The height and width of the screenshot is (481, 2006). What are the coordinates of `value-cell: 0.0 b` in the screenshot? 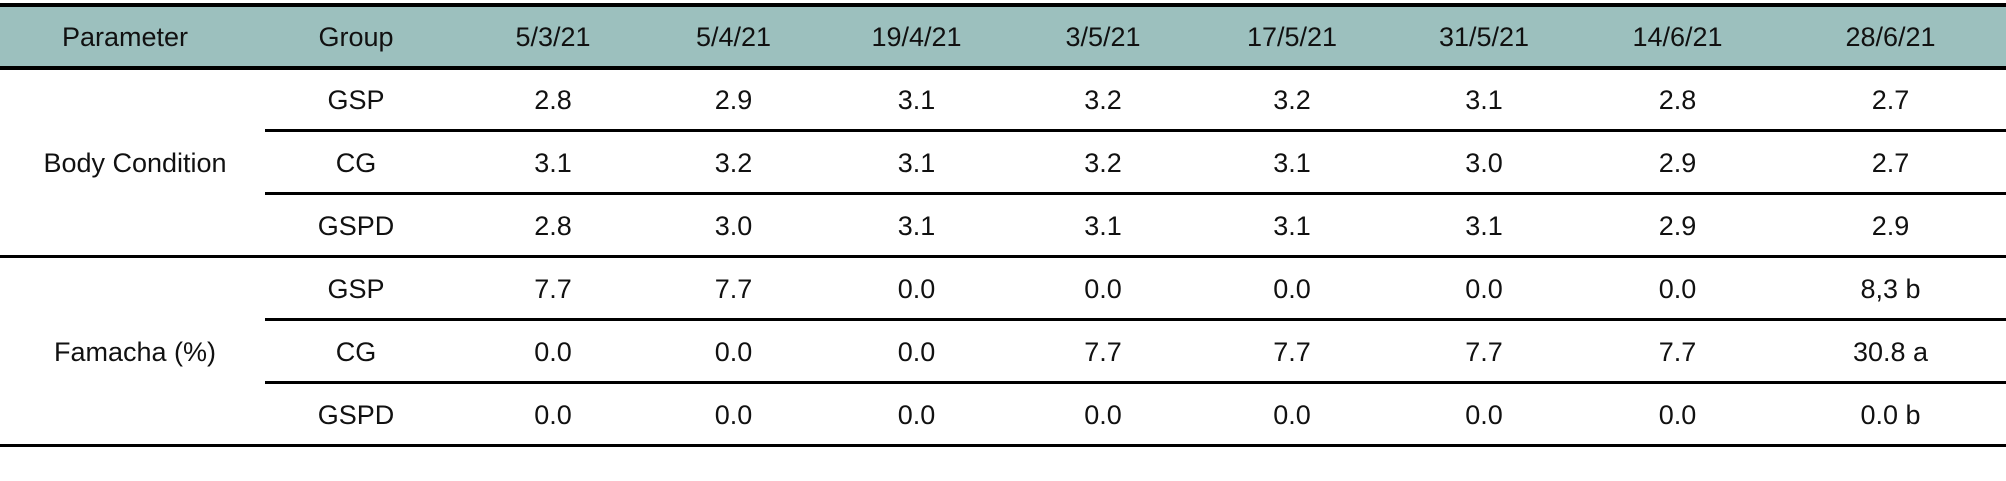 It's located at (1890, 414).